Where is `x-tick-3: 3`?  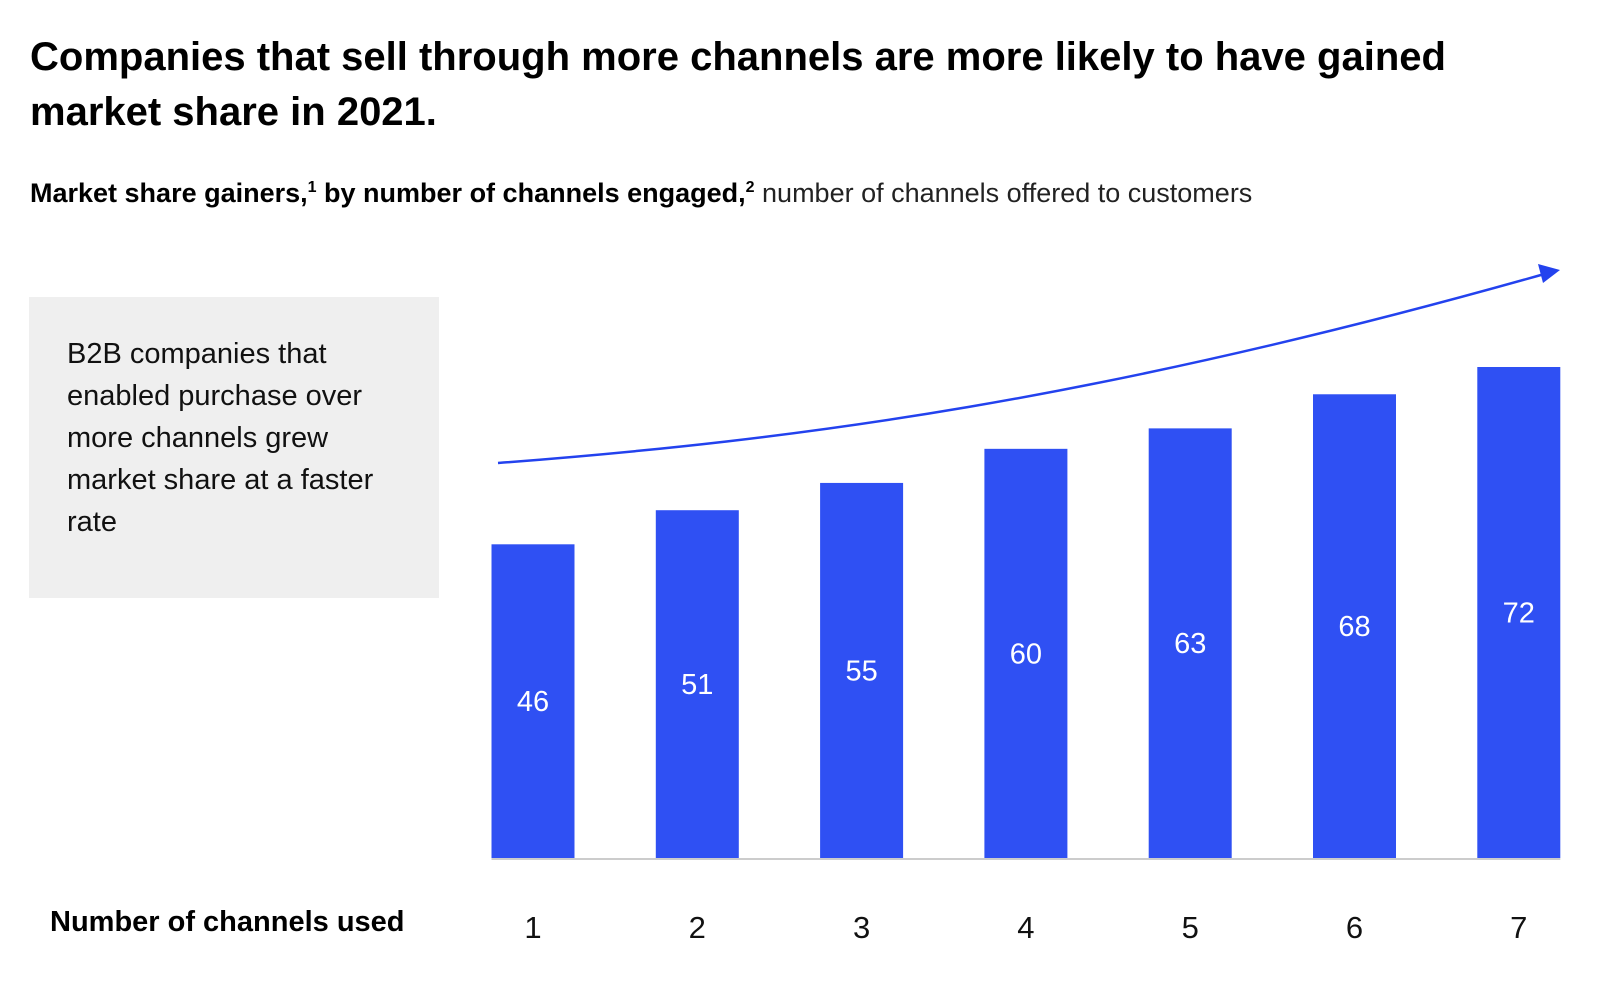 x-tick-3: 3 is located at coordinates (861, 927).